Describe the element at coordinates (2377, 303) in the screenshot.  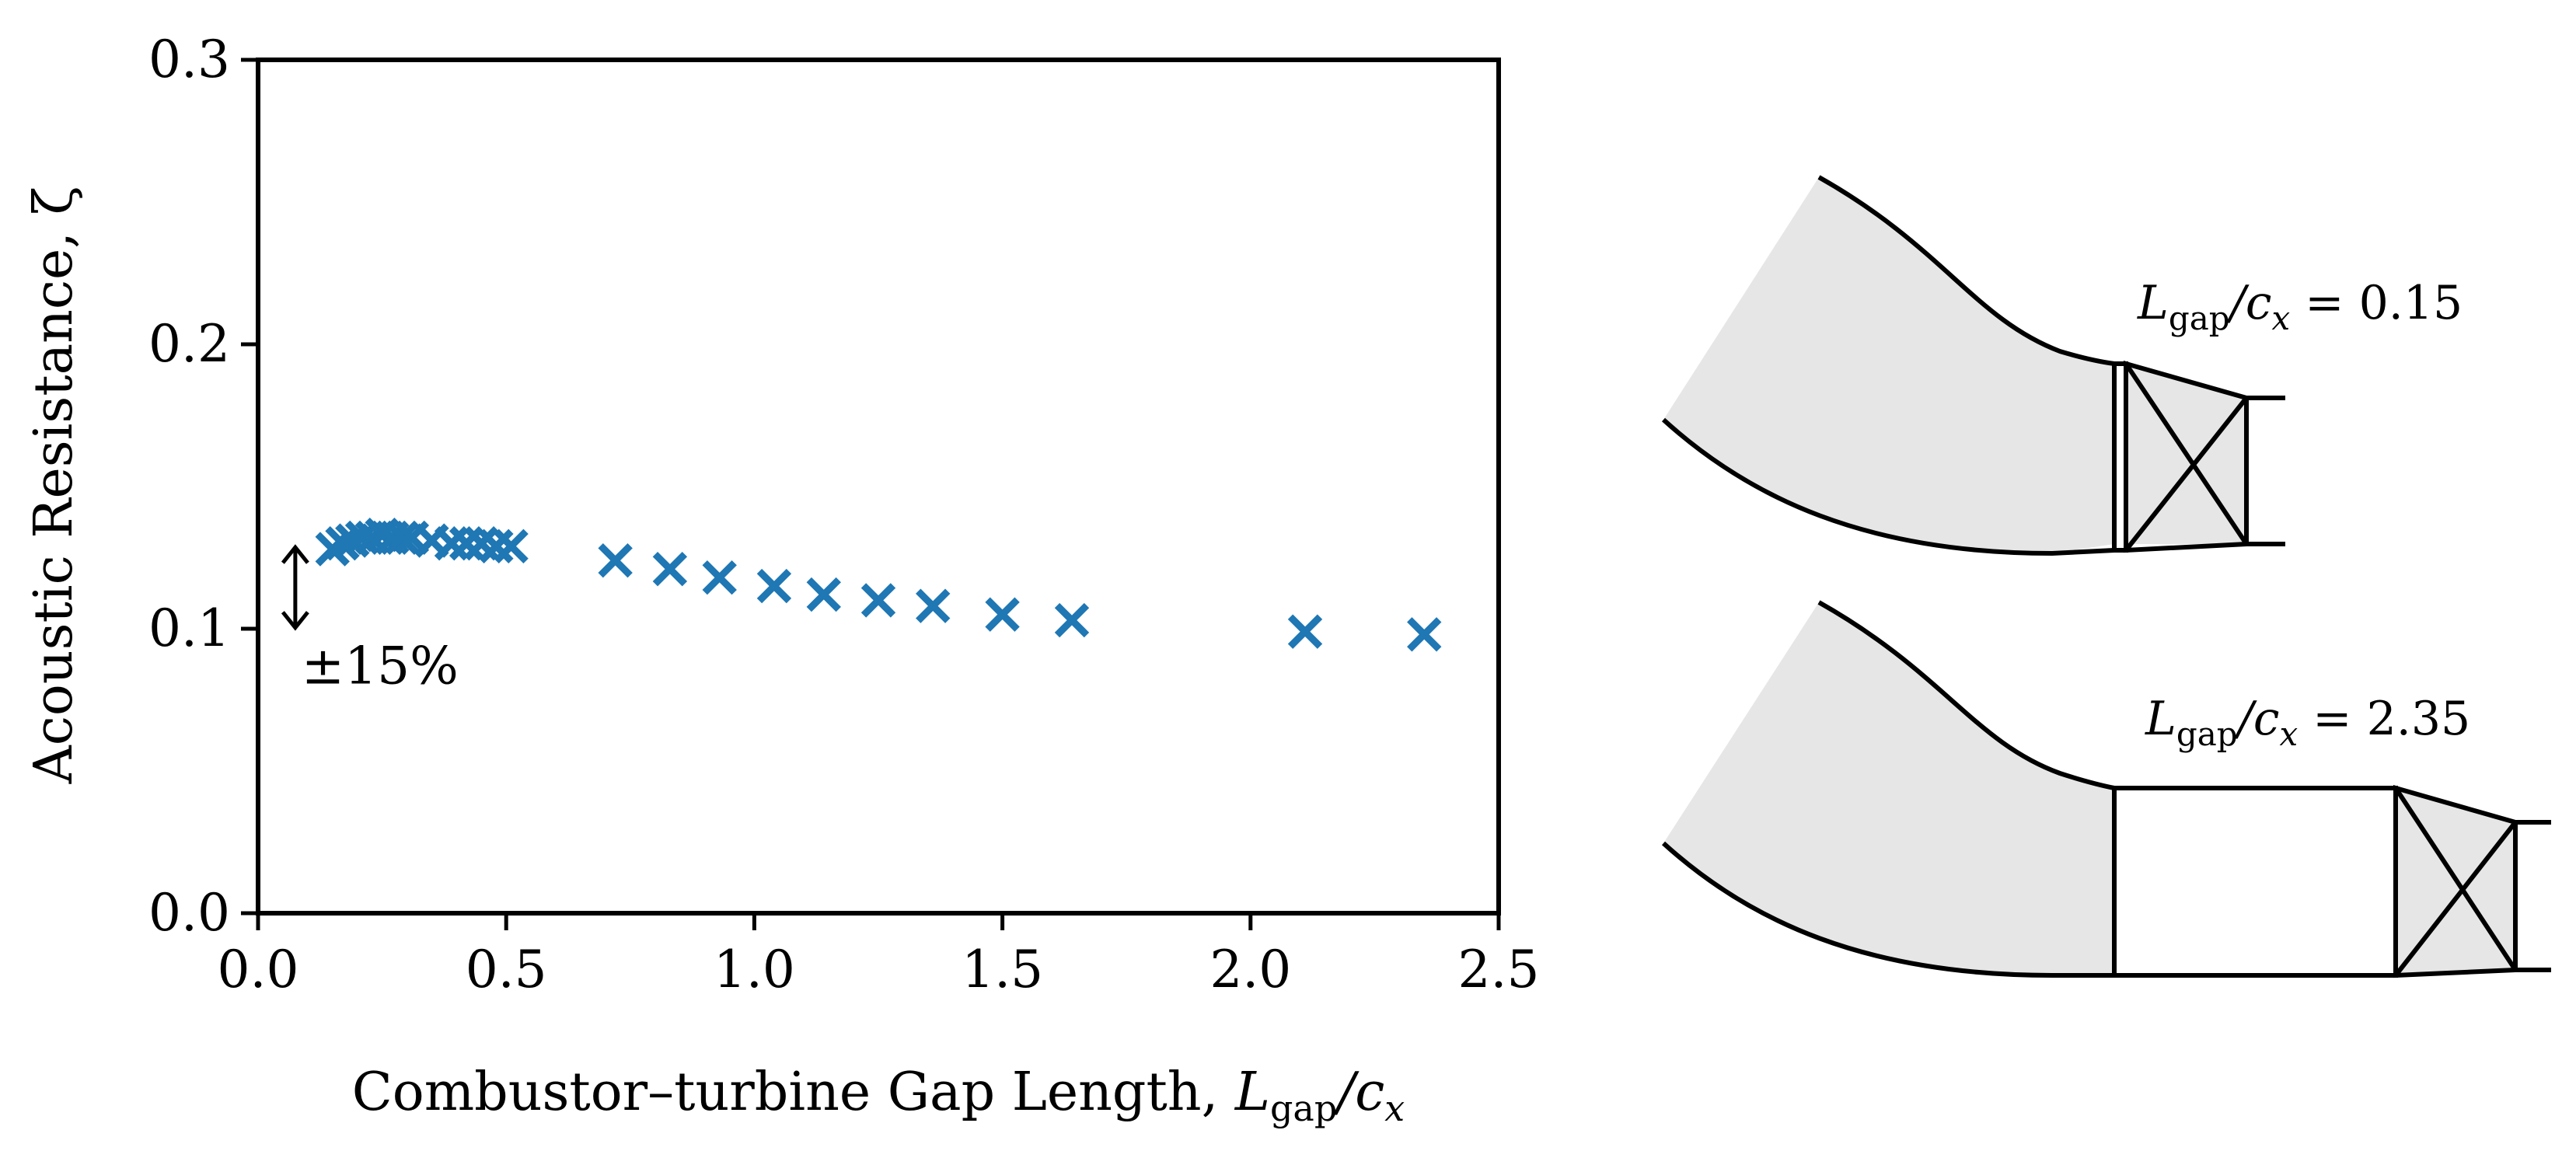
I see `label-eq: = 0.15` at that location.